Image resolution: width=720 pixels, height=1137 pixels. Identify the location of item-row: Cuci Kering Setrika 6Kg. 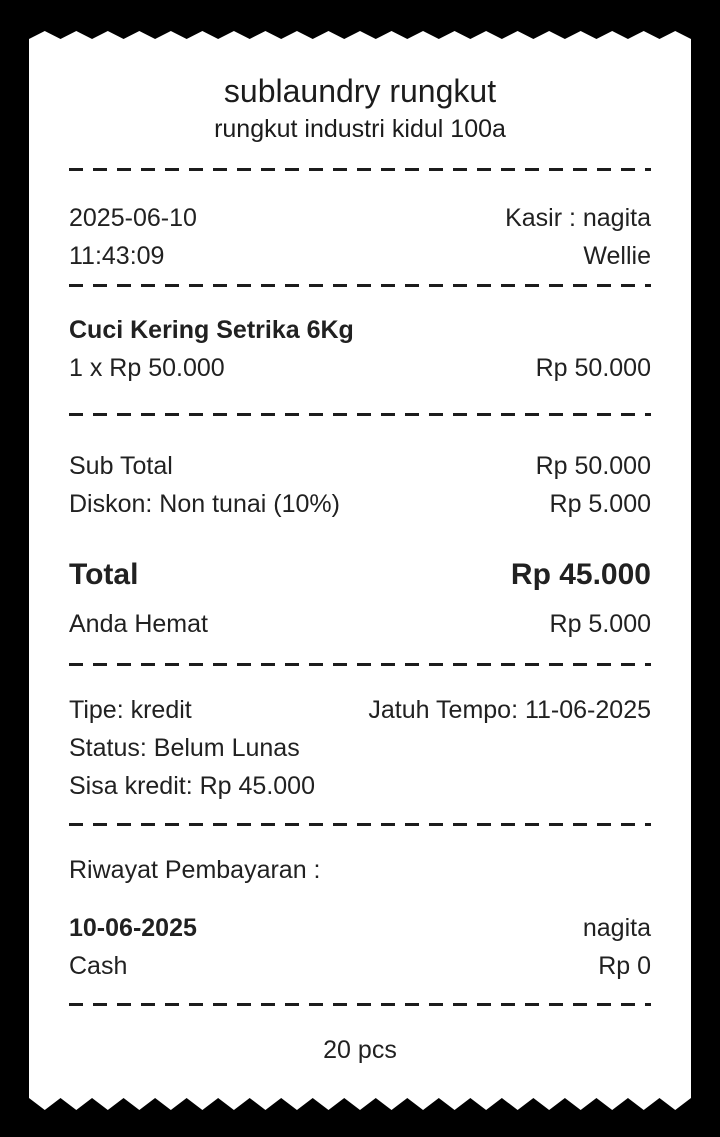
(360, 330).